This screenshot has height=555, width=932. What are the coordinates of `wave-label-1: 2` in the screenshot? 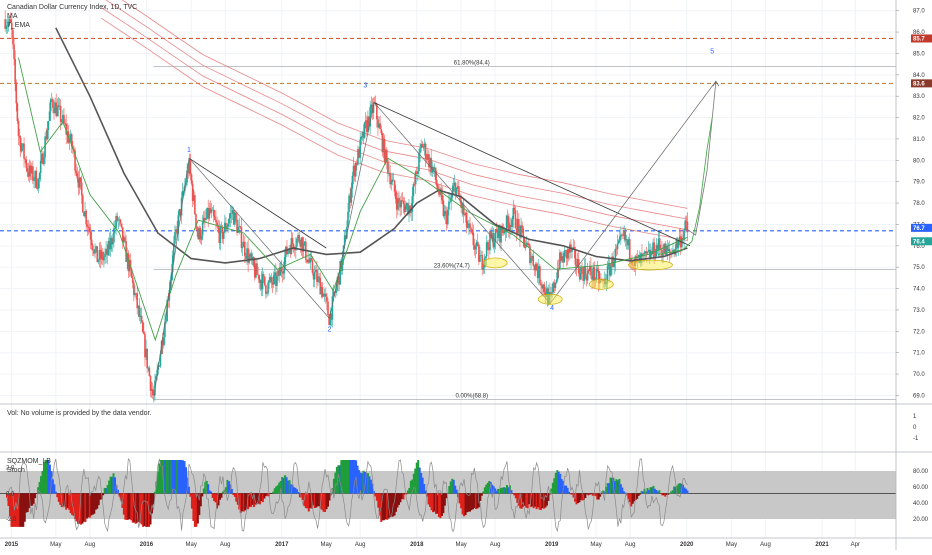 It's located at (330, 329).